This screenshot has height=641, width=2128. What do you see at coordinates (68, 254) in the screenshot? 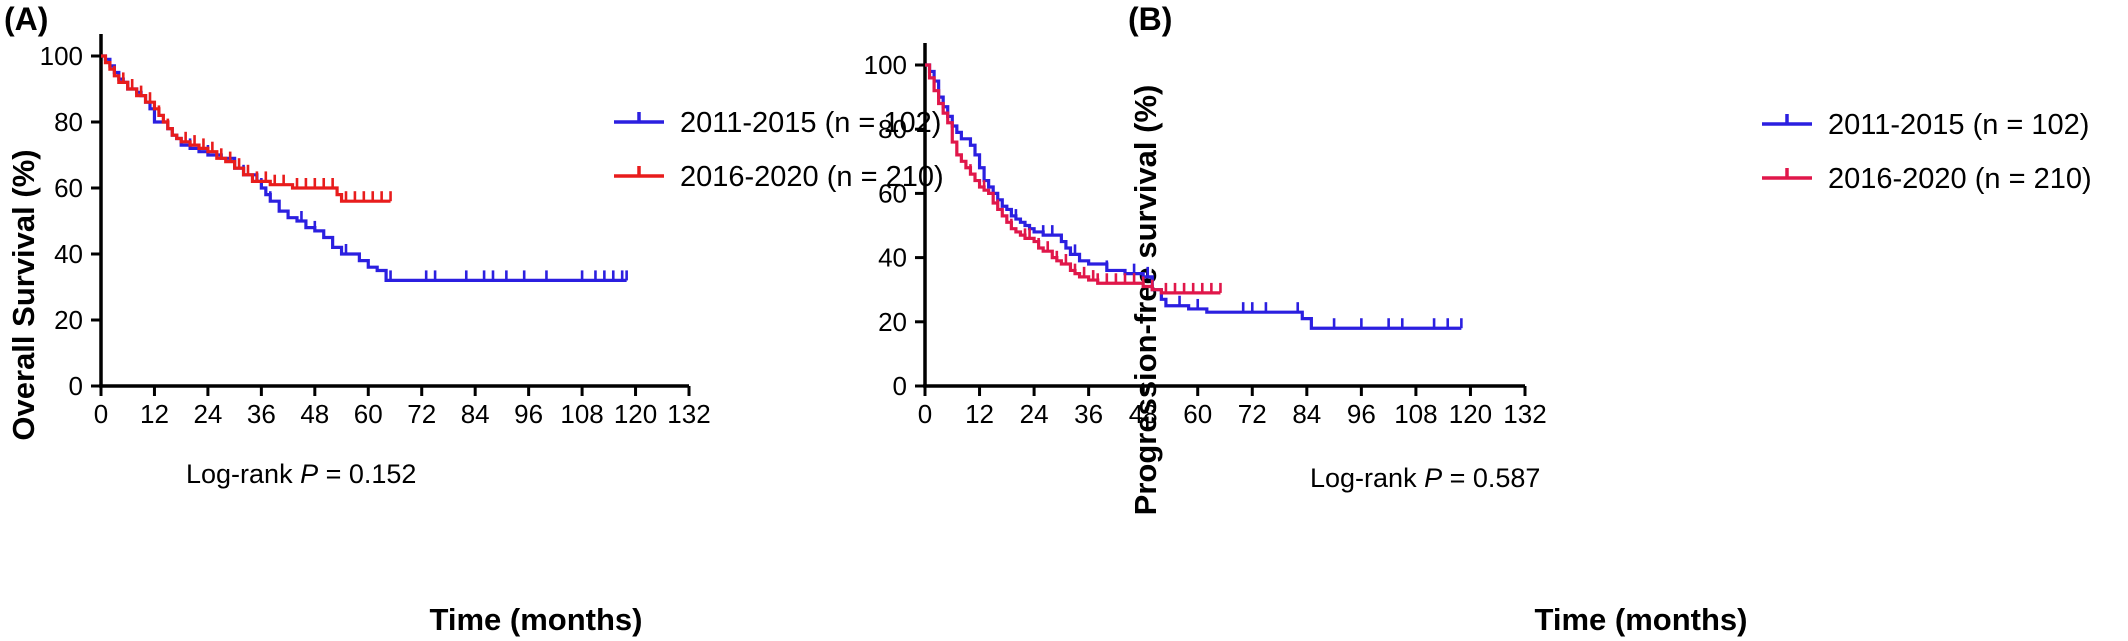
I see `panel-a-y-tick-label: 40` at bounding box center [68, 254].